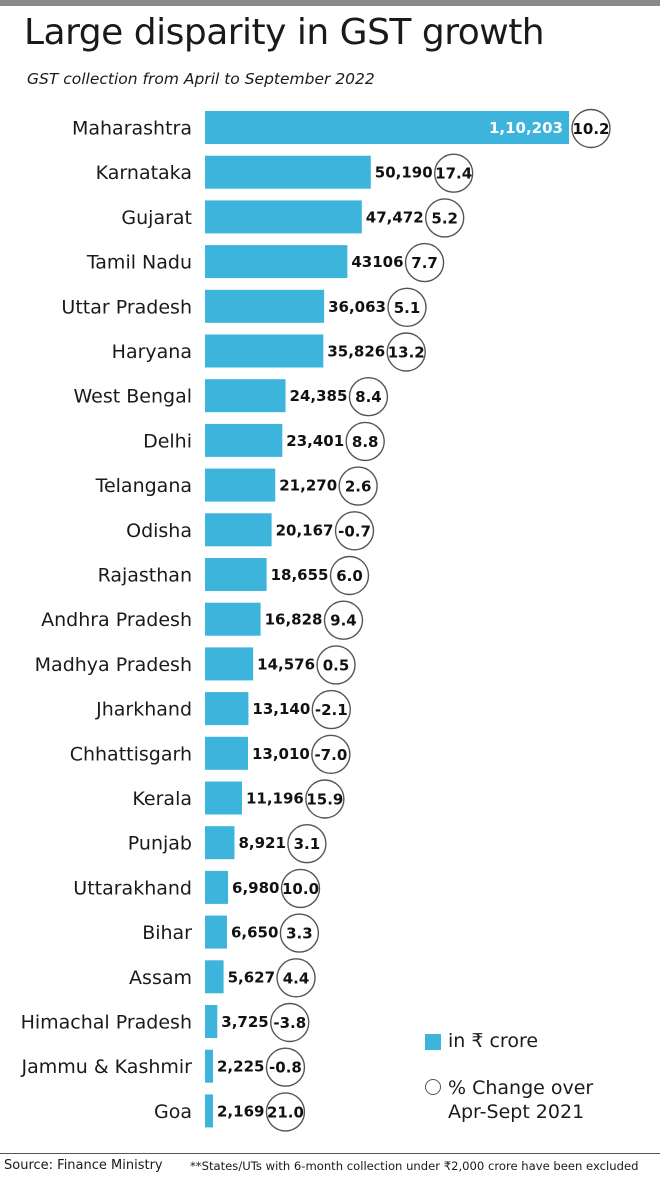 This screenshot has height=1179, width=660. I want to click on category-label: Himachal Pradesh, so click(106, 1023).